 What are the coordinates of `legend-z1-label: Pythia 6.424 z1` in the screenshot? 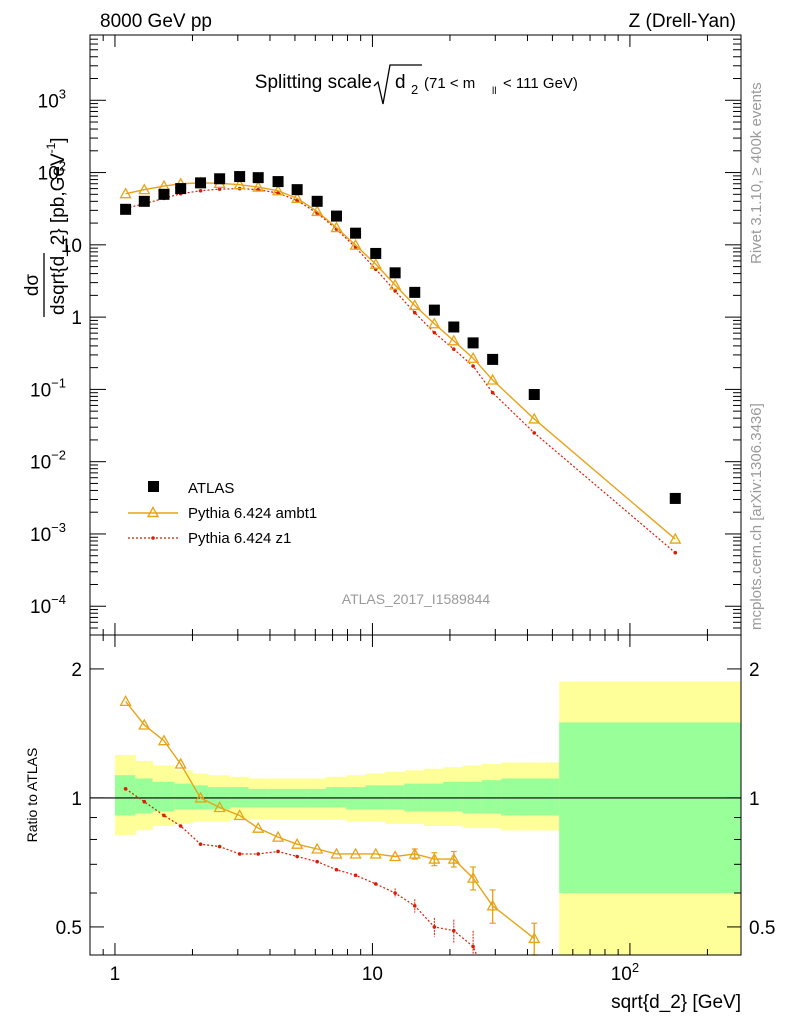 It's located at (239, 538).